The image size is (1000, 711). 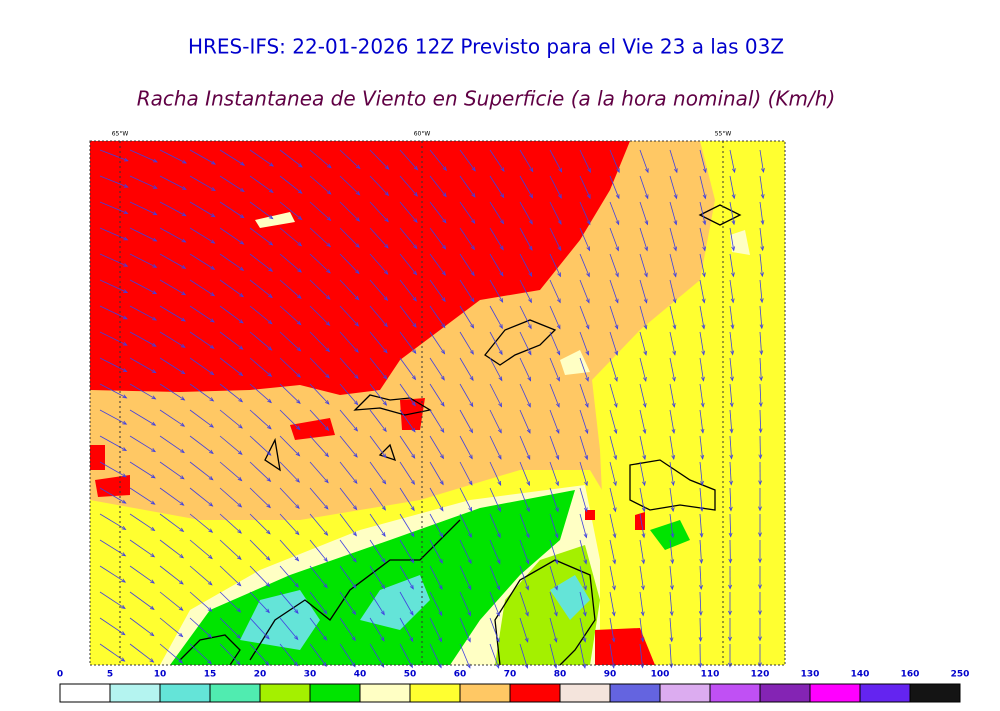 I want to click on colorbar-tick-label: 60, so click(x=460, y=675).